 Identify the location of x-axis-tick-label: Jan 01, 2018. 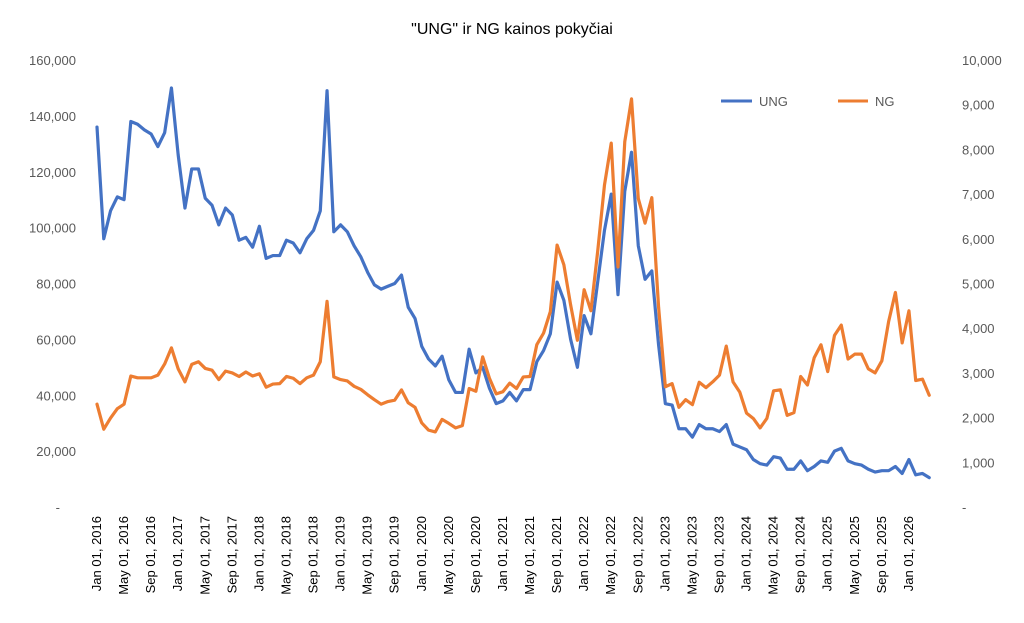
(258, 553).